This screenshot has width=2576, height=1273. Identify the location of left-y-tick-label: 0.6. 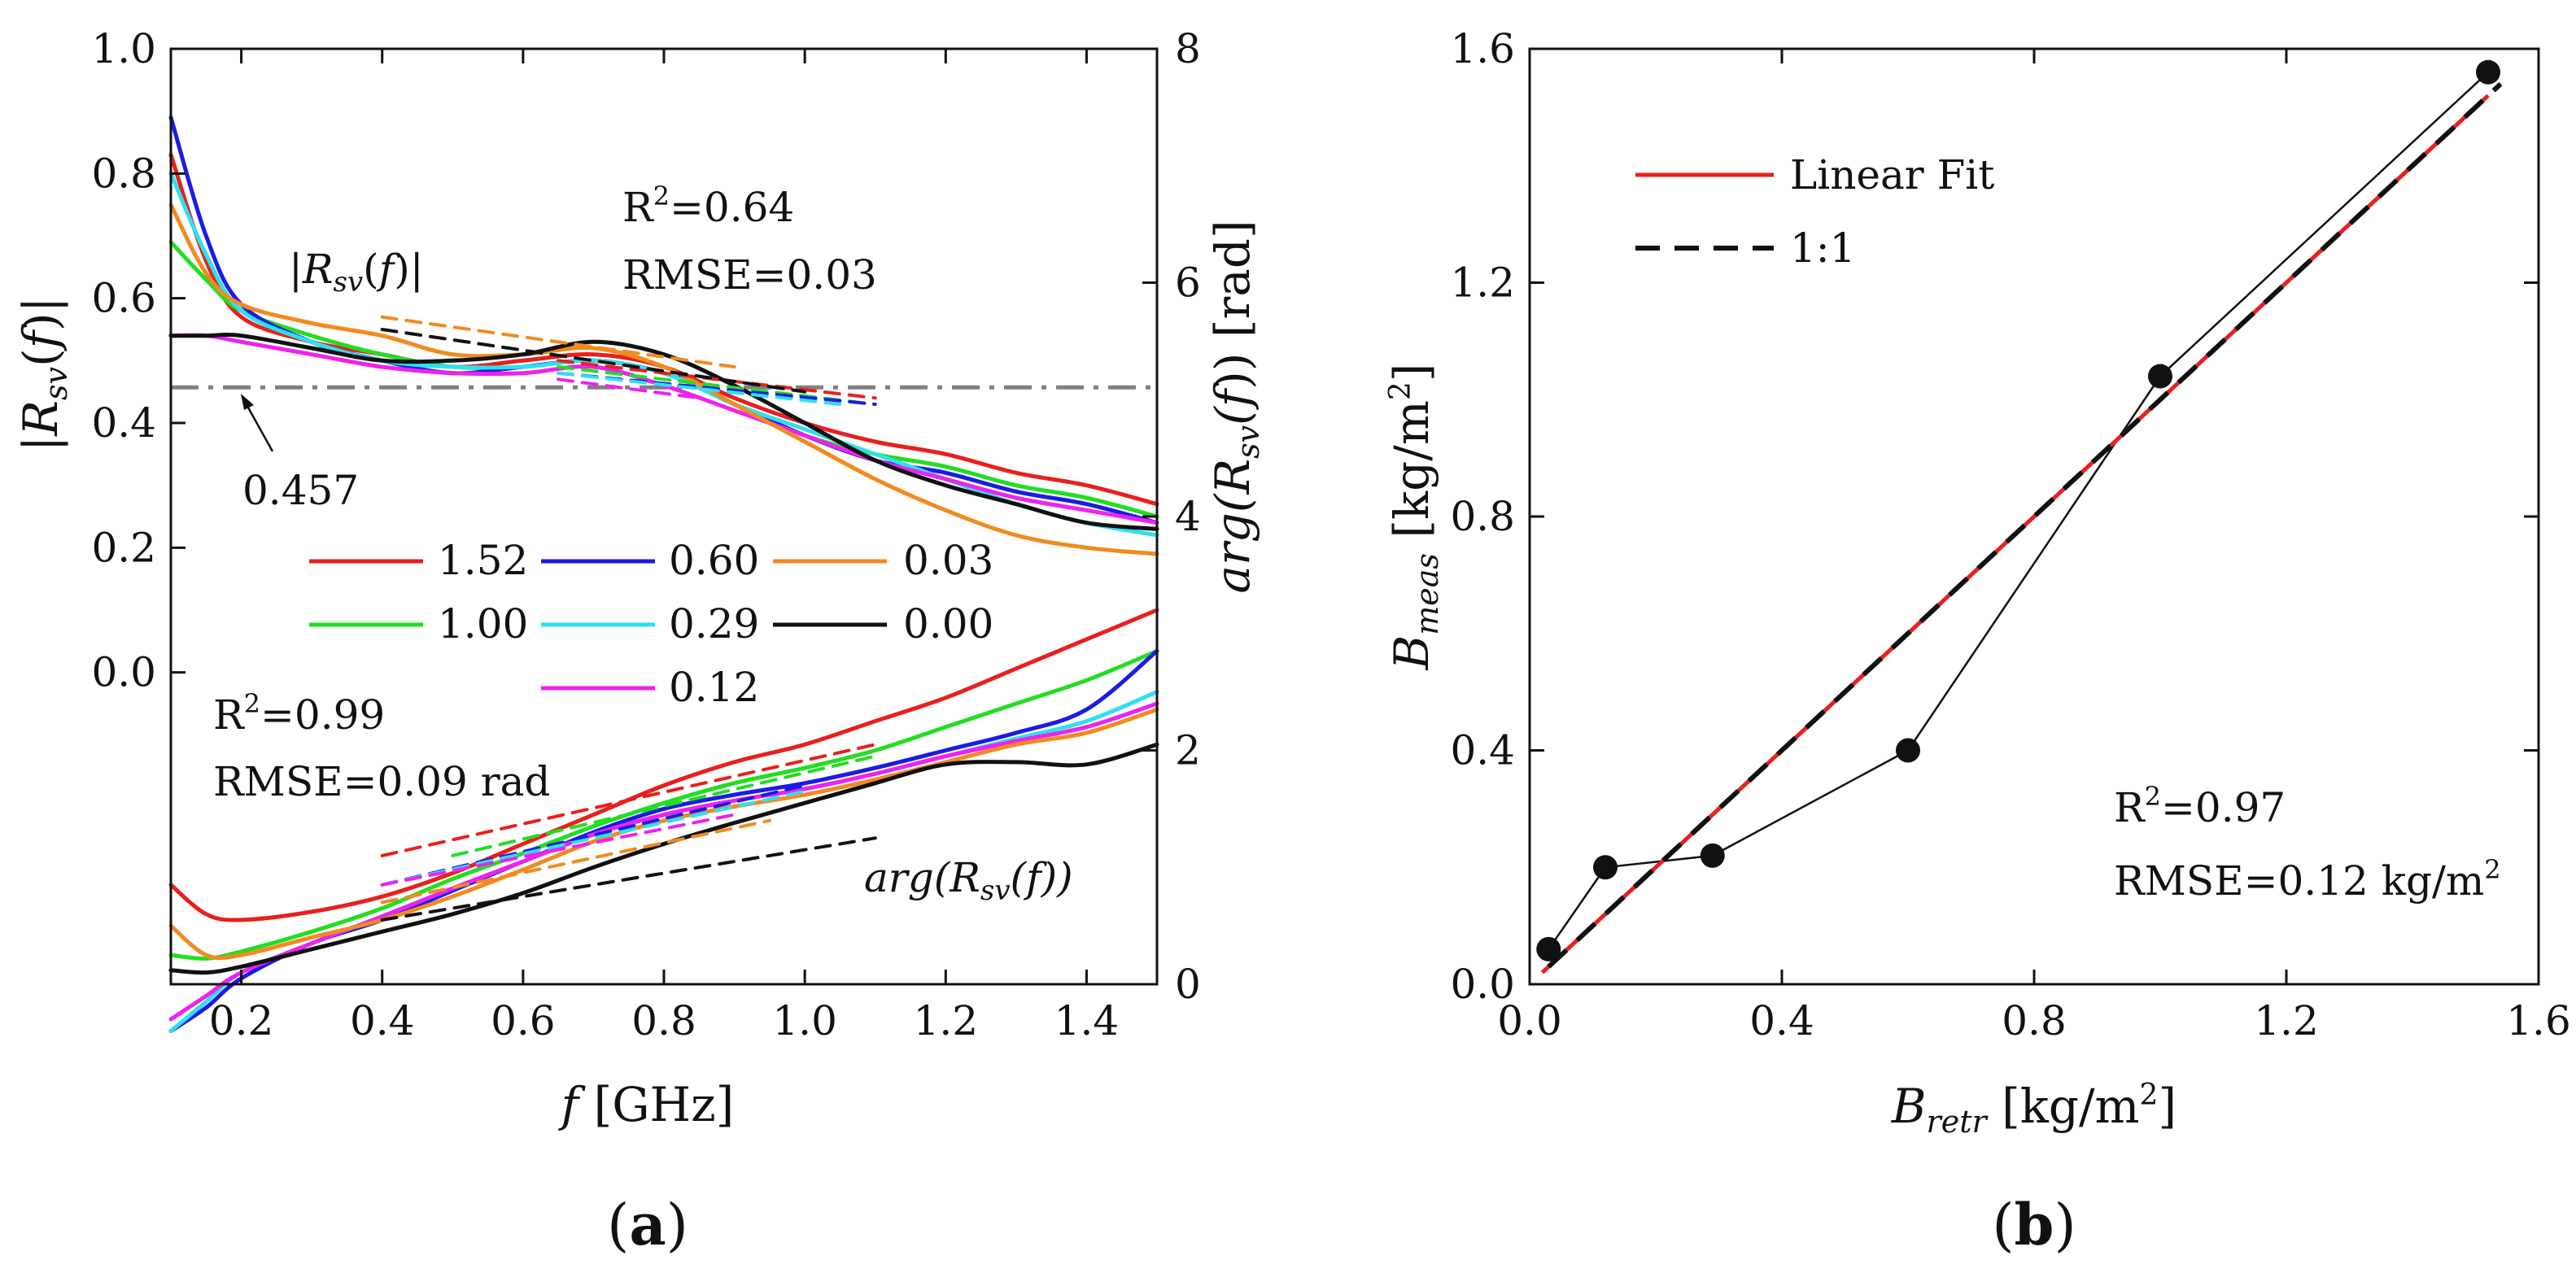
(123, 298).